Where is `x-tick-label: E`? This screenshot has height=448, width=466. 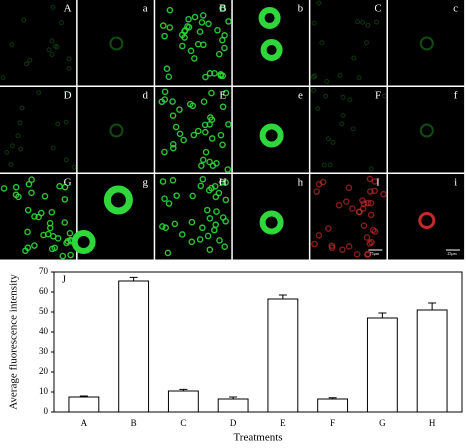
x-tick-label: E is located at coordinates (283, 423).